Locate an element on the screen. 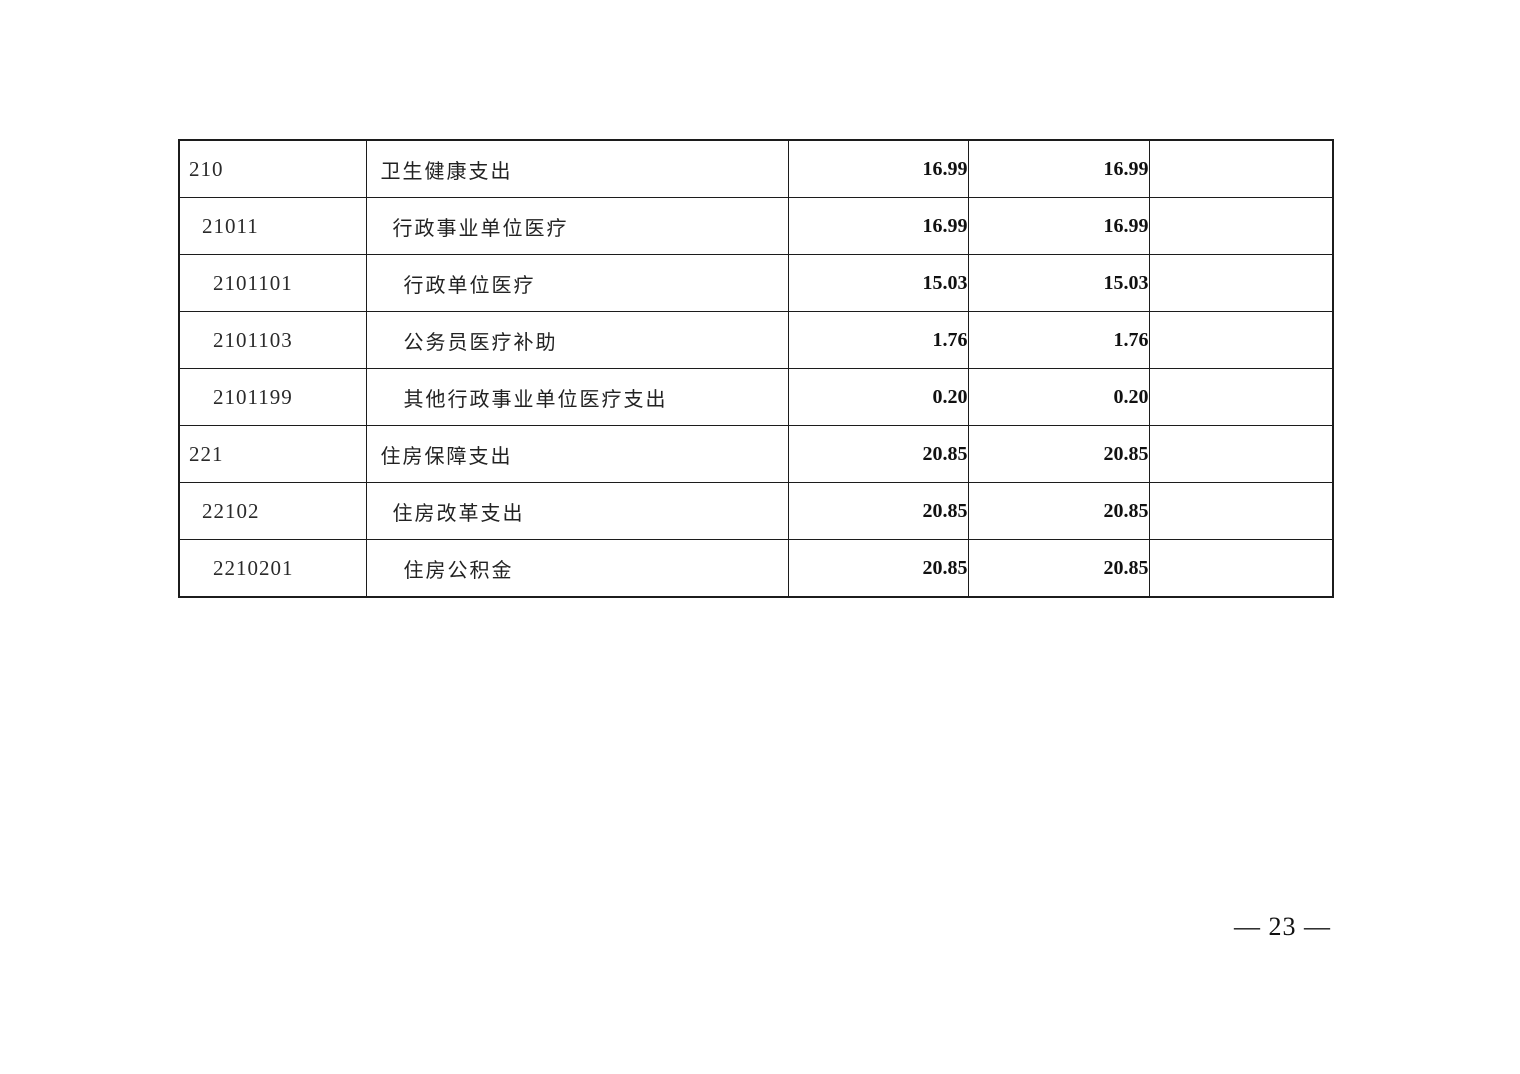 The height and width of the screenshot is (1074, 1520). budget-code-cell: 22102 is located at coordinates (272, 511).